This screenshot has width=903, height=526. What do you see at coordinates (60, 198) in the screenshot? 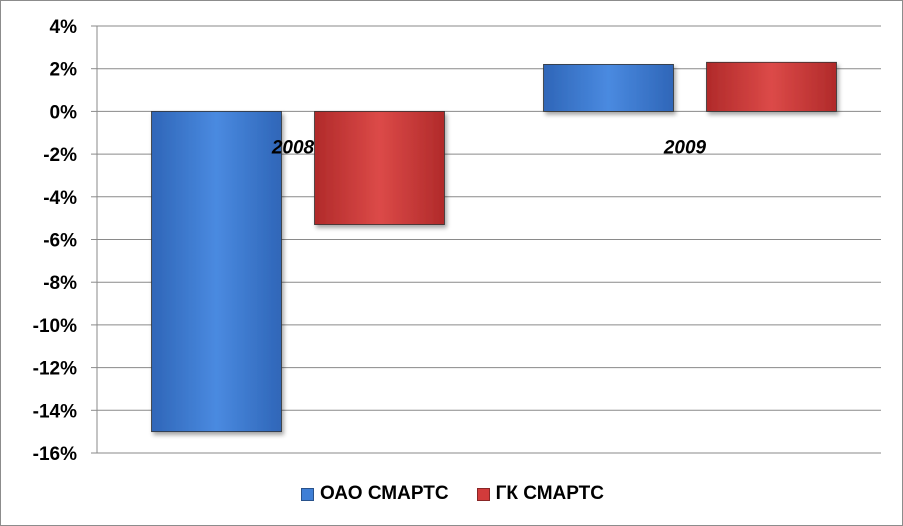
I see `y-tick-label: -4%` at bounding box center [60, 198].